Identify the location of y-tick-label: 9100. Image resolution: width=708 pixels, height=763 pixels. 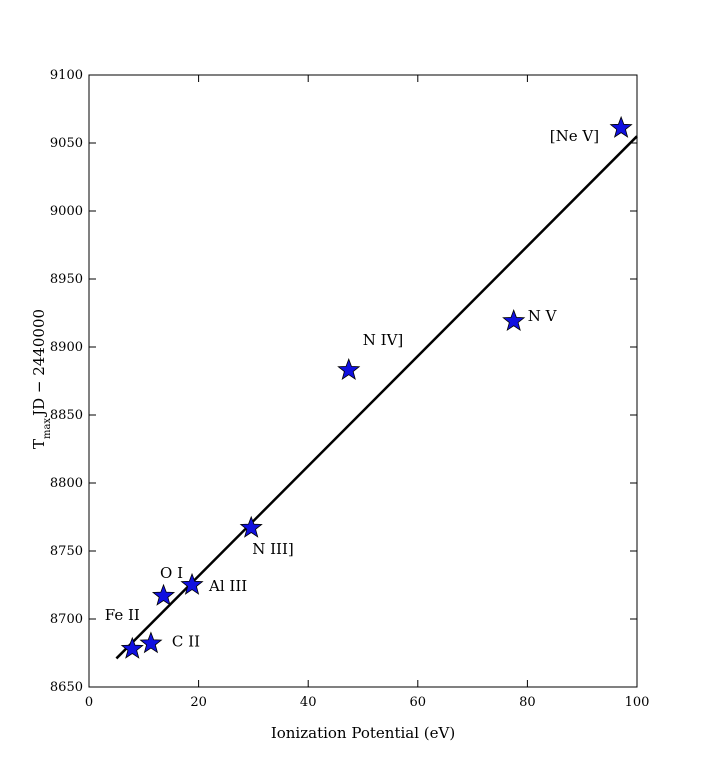
(66, 75).